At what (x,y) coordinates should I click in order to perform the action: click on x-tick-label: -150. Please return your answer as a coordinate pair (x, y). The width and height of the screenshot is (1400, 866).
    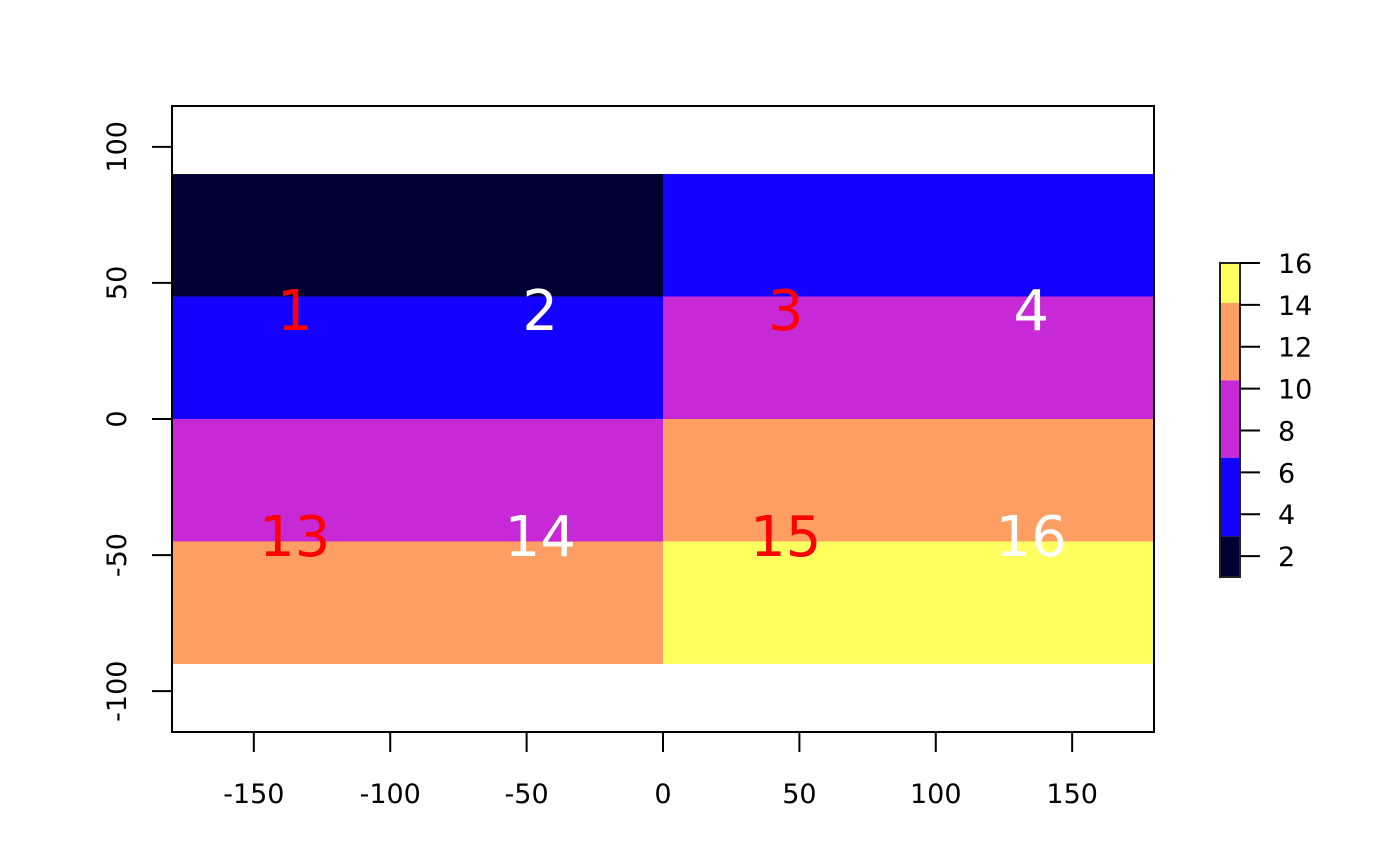
    Looking at the image, I should click on (253, 794).